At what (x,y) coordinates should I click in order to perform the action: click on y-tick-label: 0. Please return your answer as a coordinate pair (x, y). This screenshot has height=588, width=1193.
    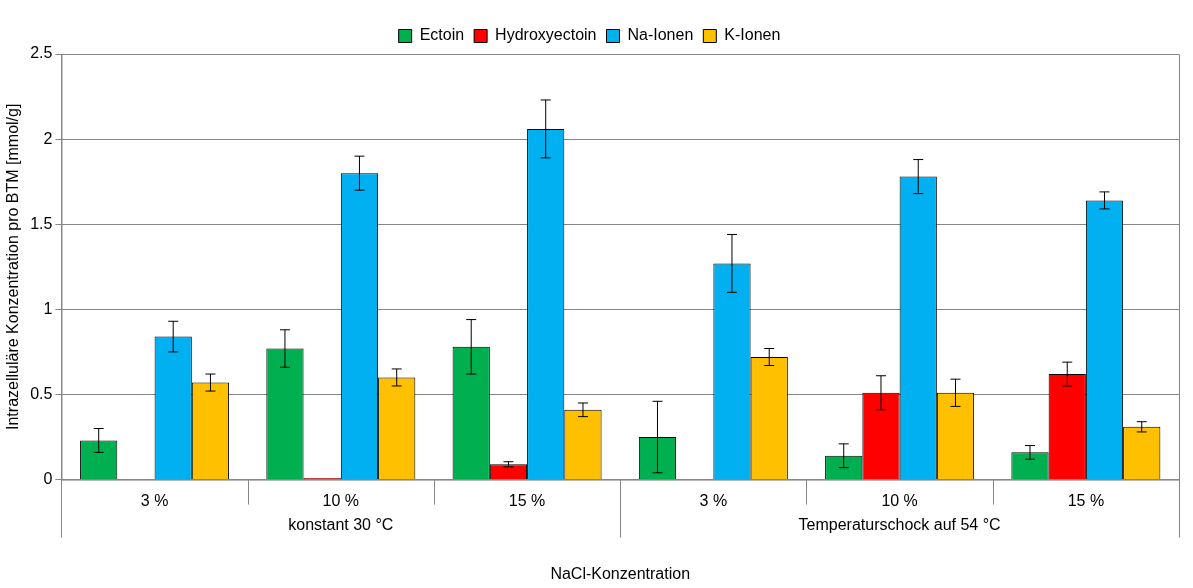
    Looking at the image, I should click on (48, 479).